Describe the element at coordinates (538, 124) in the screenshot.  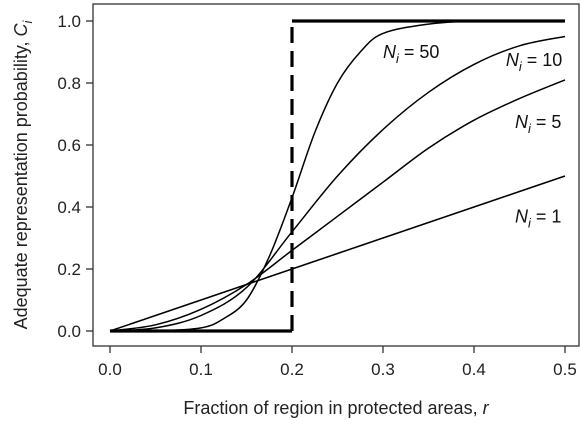
I see `series-annotation: Ni = 5` at that location.